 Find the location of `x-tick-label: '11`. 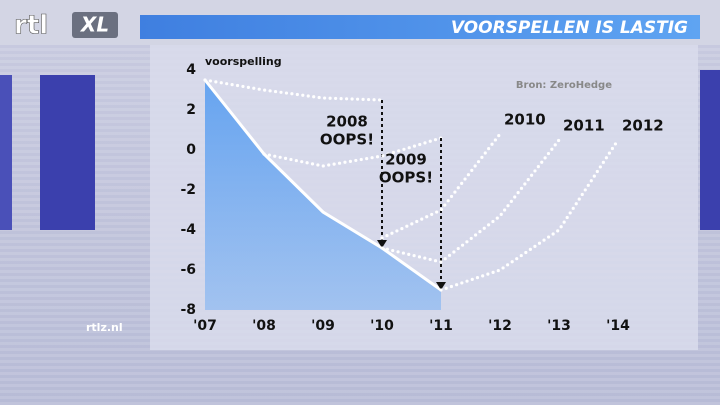

x-tick-label: '11 is located at coordinates (441, 326).